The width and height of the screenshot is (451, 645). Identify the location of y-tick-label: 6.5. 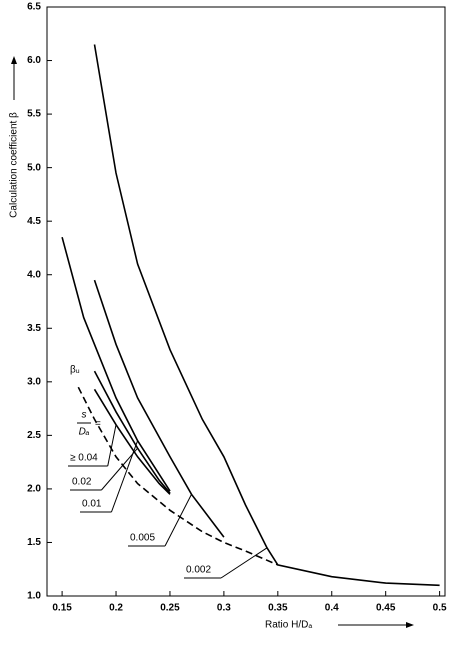
(34, 7).